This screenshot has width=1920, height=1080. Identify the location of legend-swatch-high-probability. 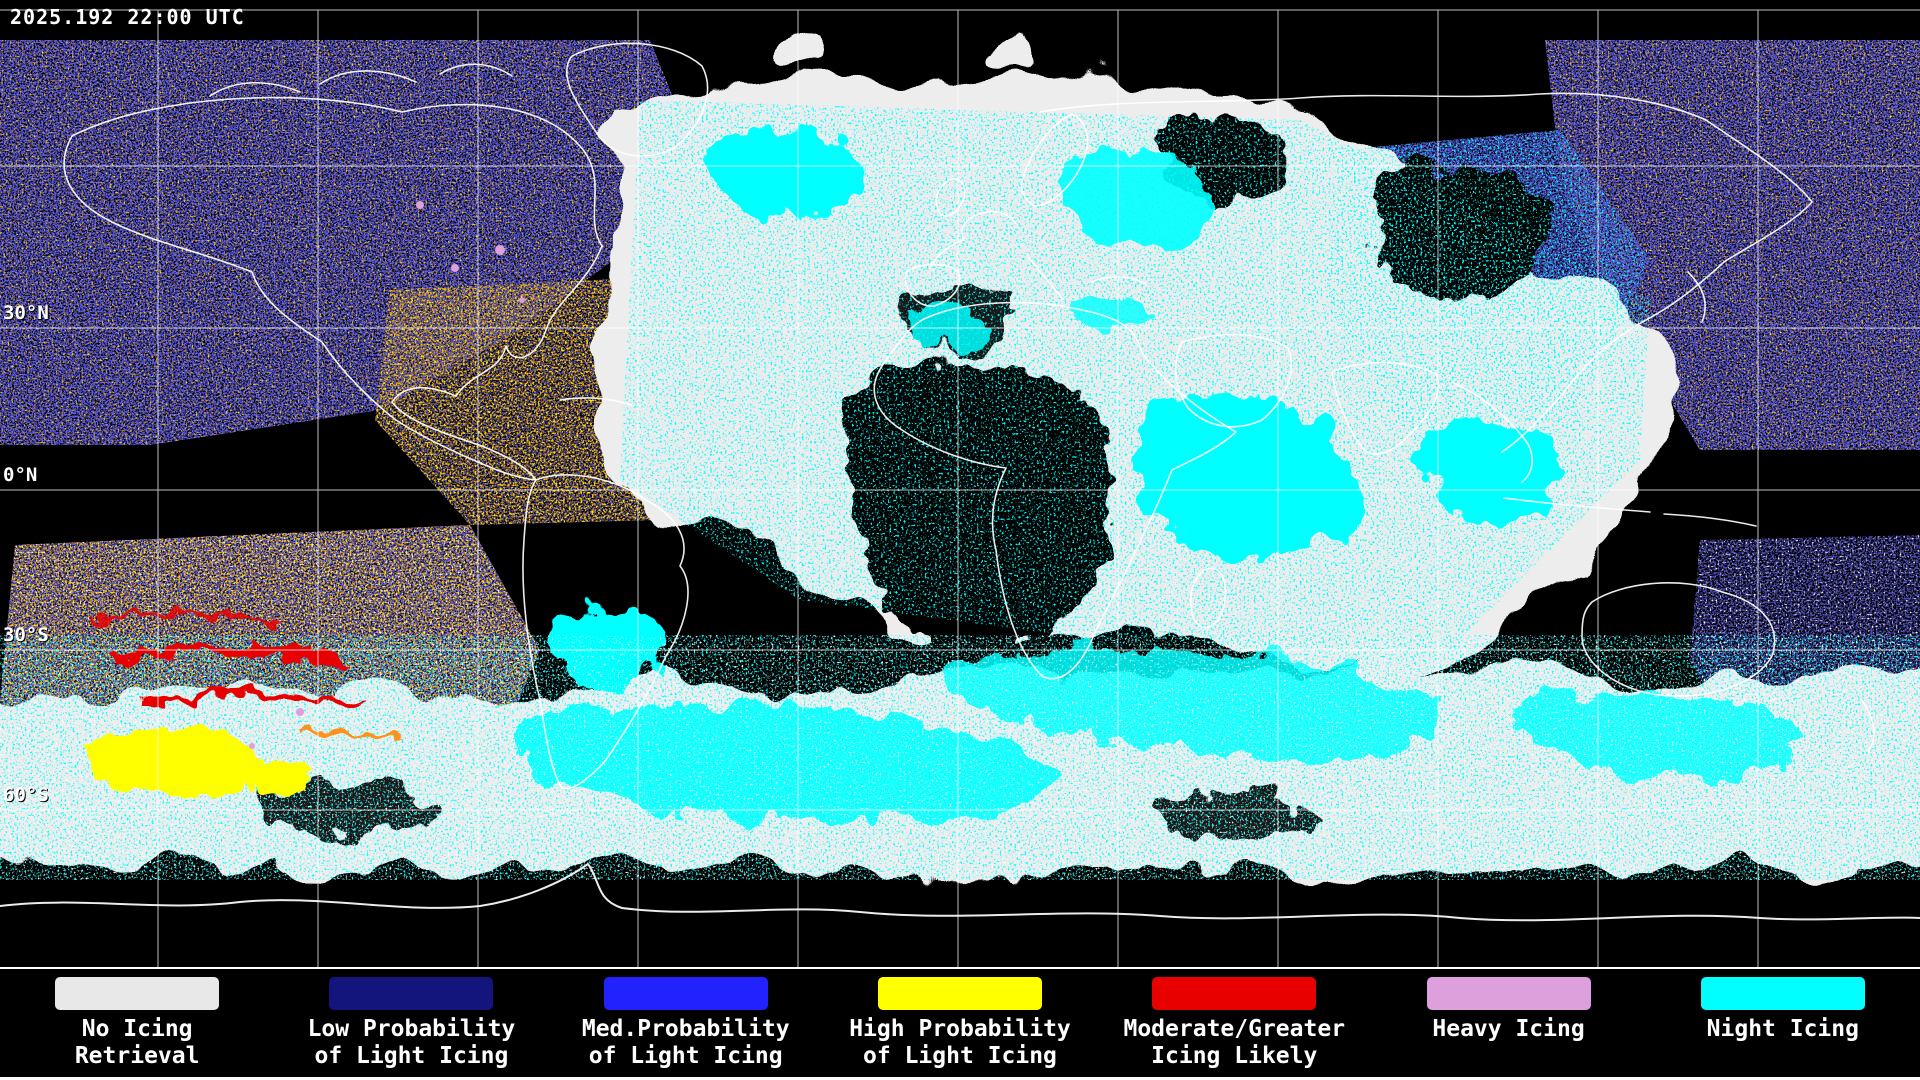
(959, 993).